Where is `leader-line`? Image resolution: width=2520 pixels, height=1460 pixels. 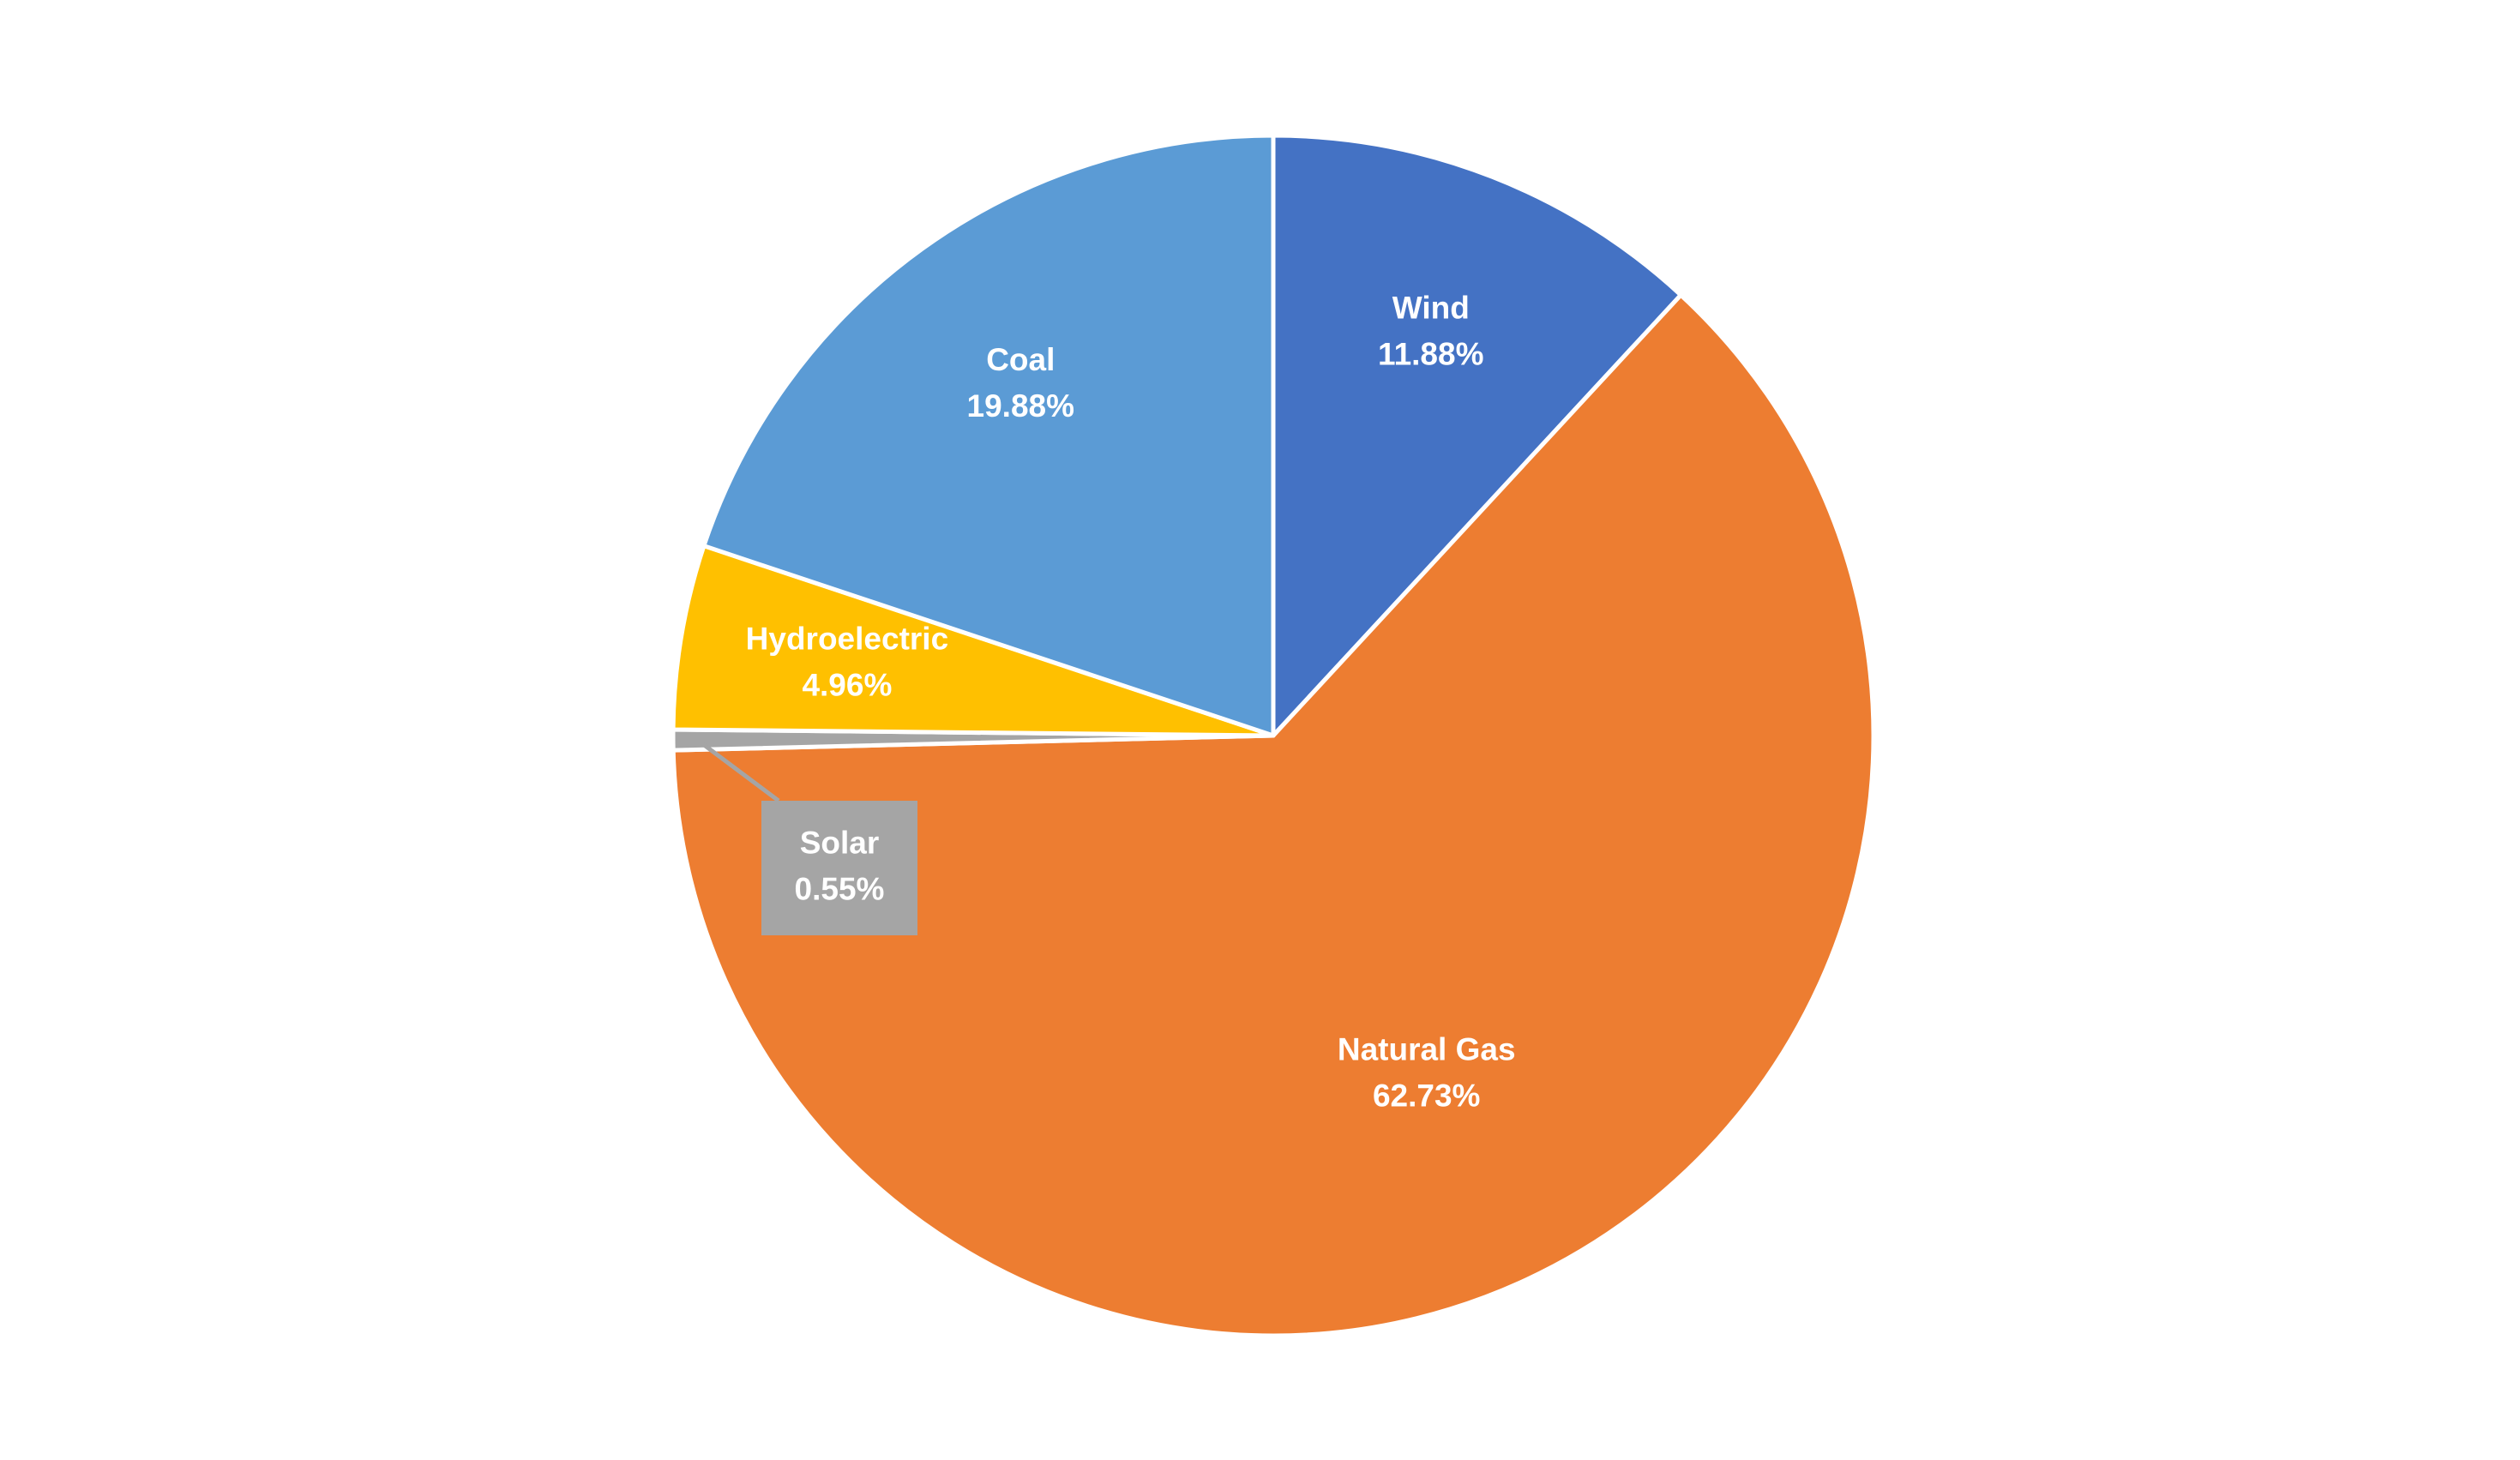 leader-line is located at coordinates (737, 770).